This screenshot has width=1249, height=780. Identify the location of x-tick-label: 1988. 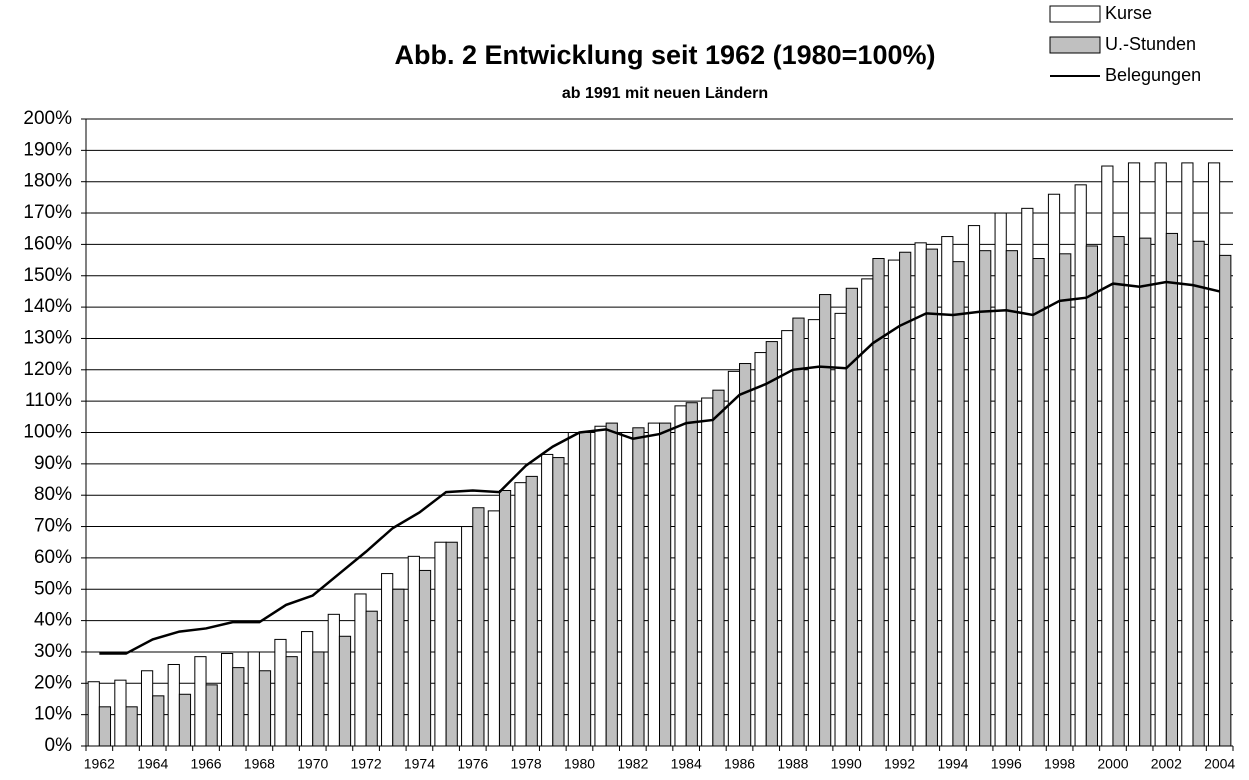
(792, 764).